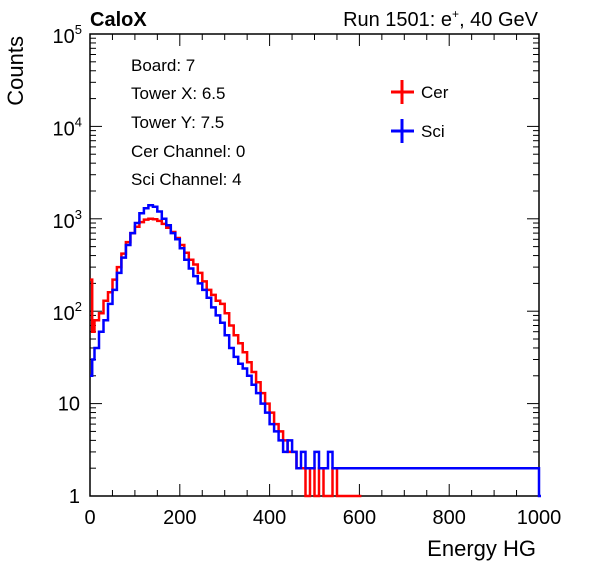  What do you see at coordinates (89, 518) in the screenshot?
I see `x-tick-label: 0` at bounding box center [89, 518].